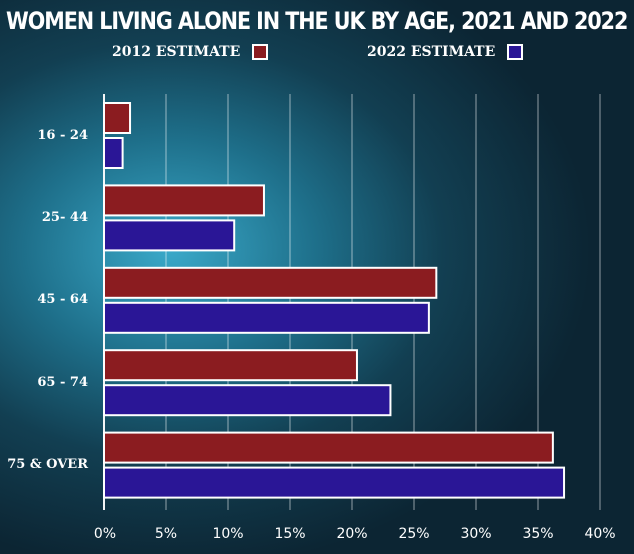  Describe the element at coordinates (538, 534) in the screenshot. I see `x-tick-label: 35%` at that location.